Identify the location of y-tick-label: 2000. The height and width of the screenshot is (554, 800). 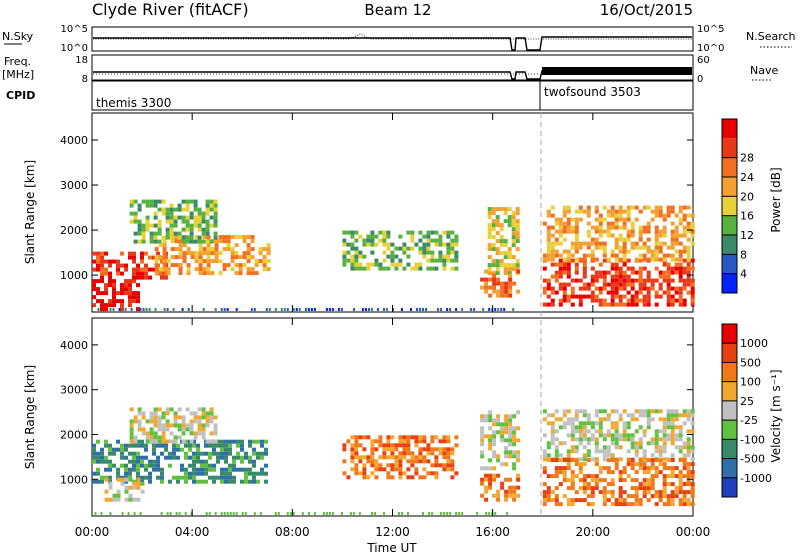
(74, 230).